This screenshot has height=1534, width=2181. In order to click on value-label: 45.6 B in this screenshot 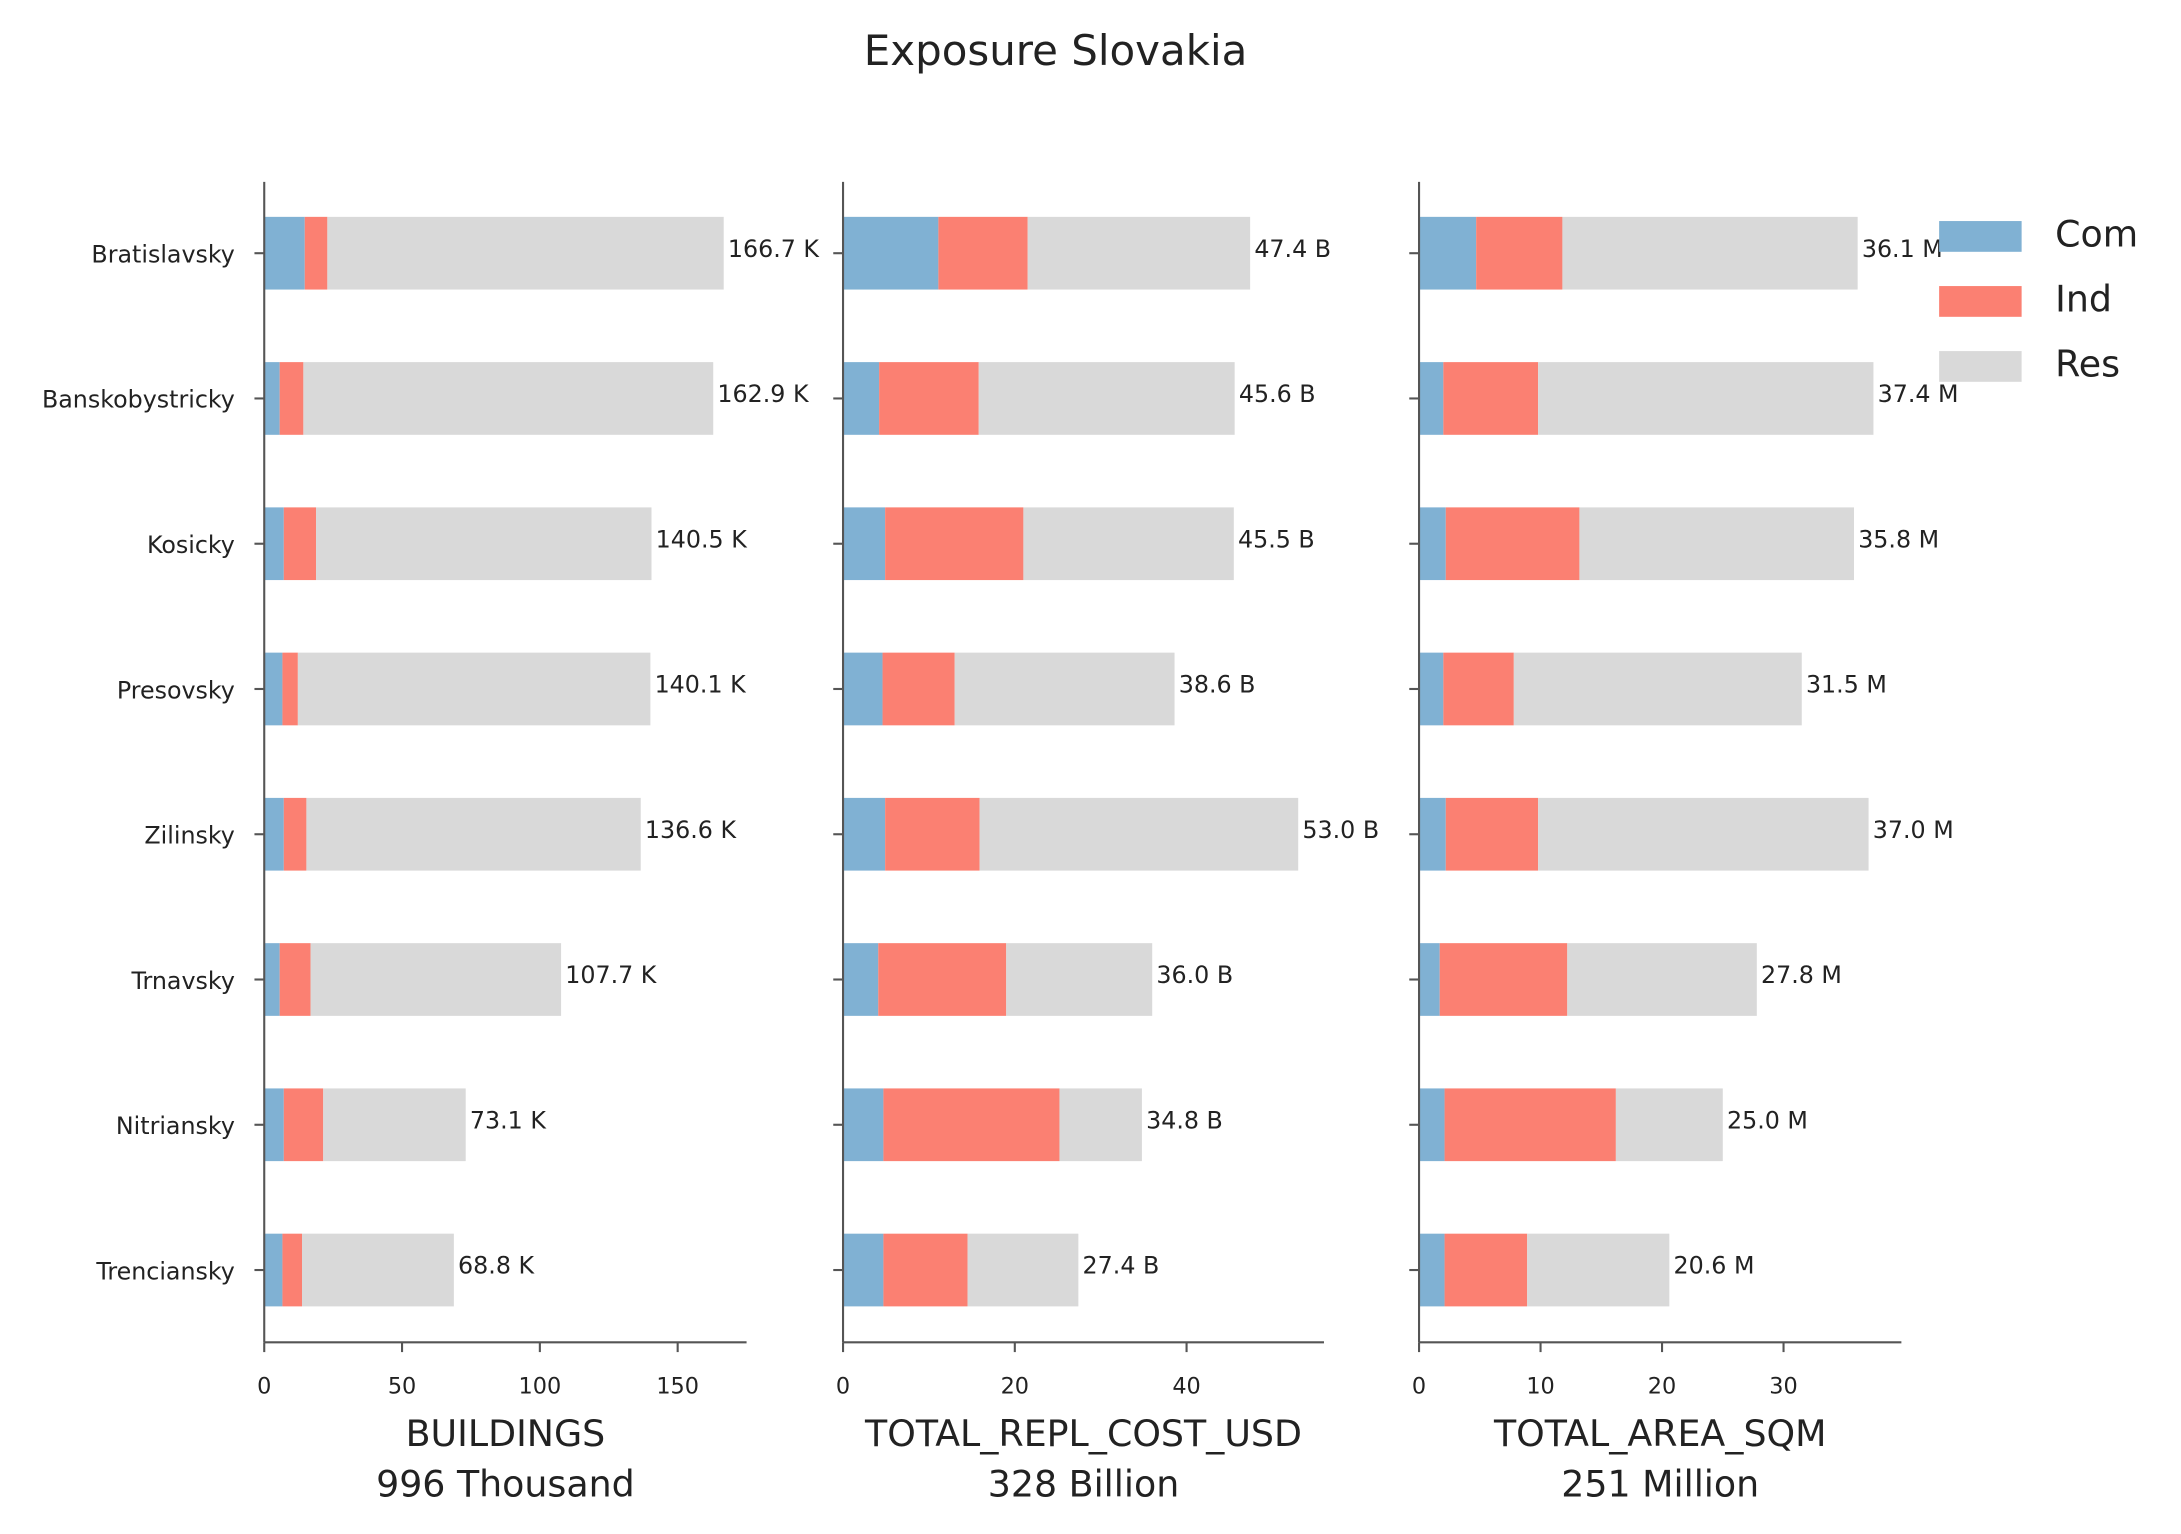, I will do `click(1277, 394)`.